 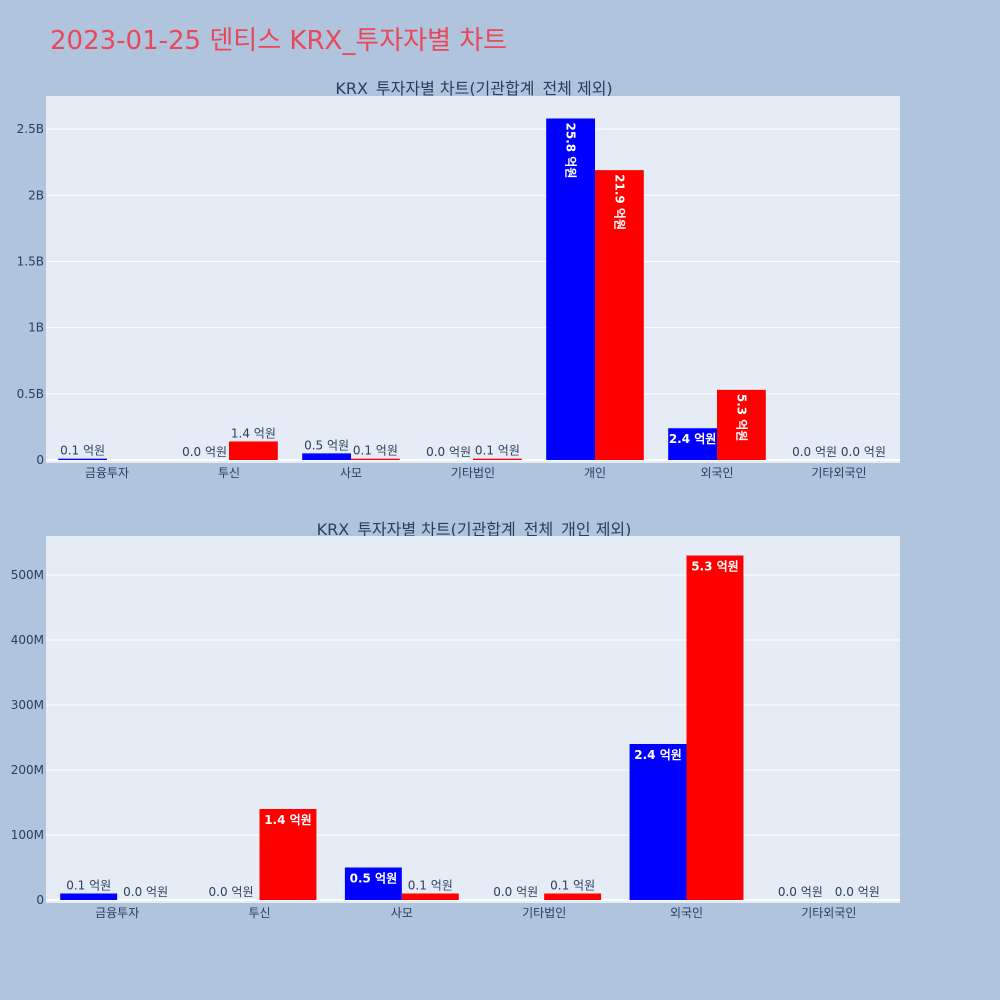 I want to click on x-tick-label: 개인, so click(x=595, y=473).